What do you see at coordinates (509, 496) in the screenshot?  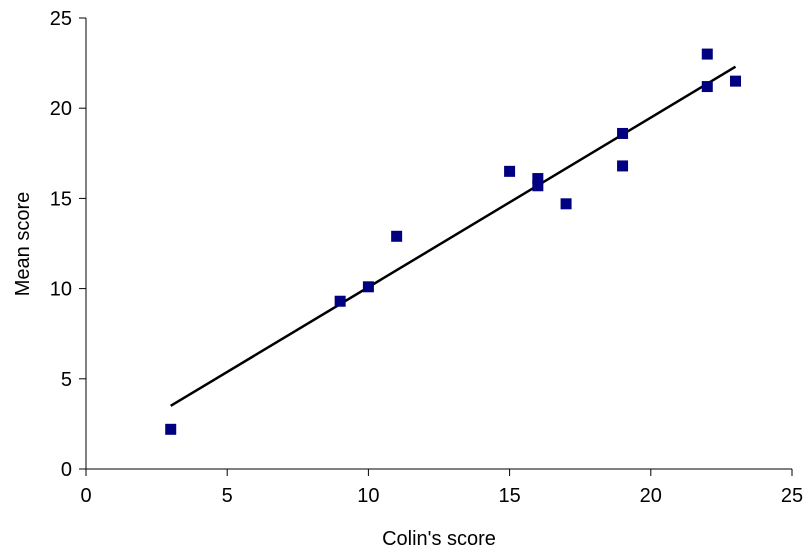 I see `x-tick-label: 15` at bounding box center [509, 496].